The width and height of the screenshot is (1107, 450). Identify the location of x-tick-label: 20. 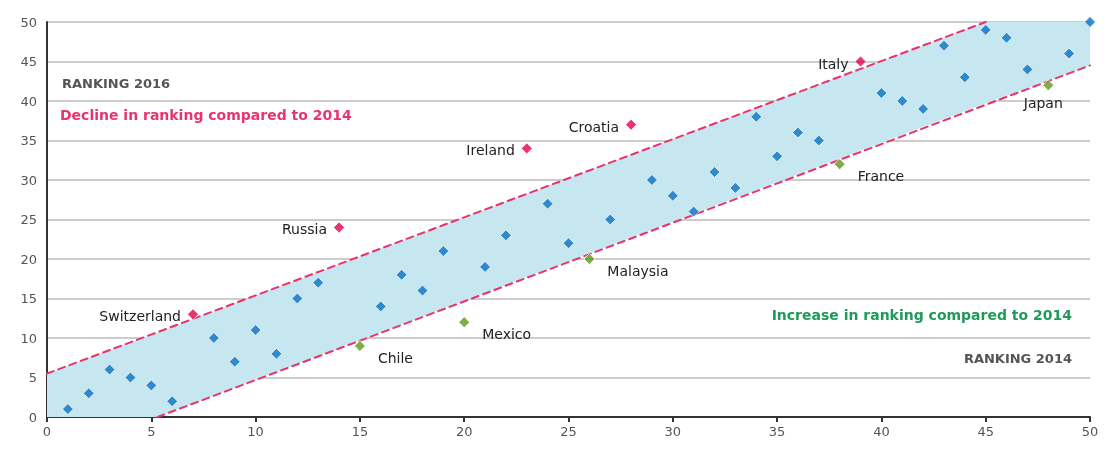
(464, 431).